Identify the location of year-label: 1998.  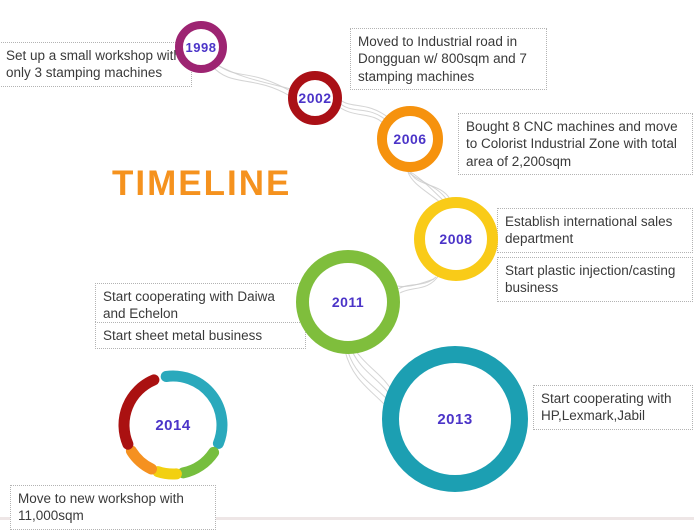
(201, 47).